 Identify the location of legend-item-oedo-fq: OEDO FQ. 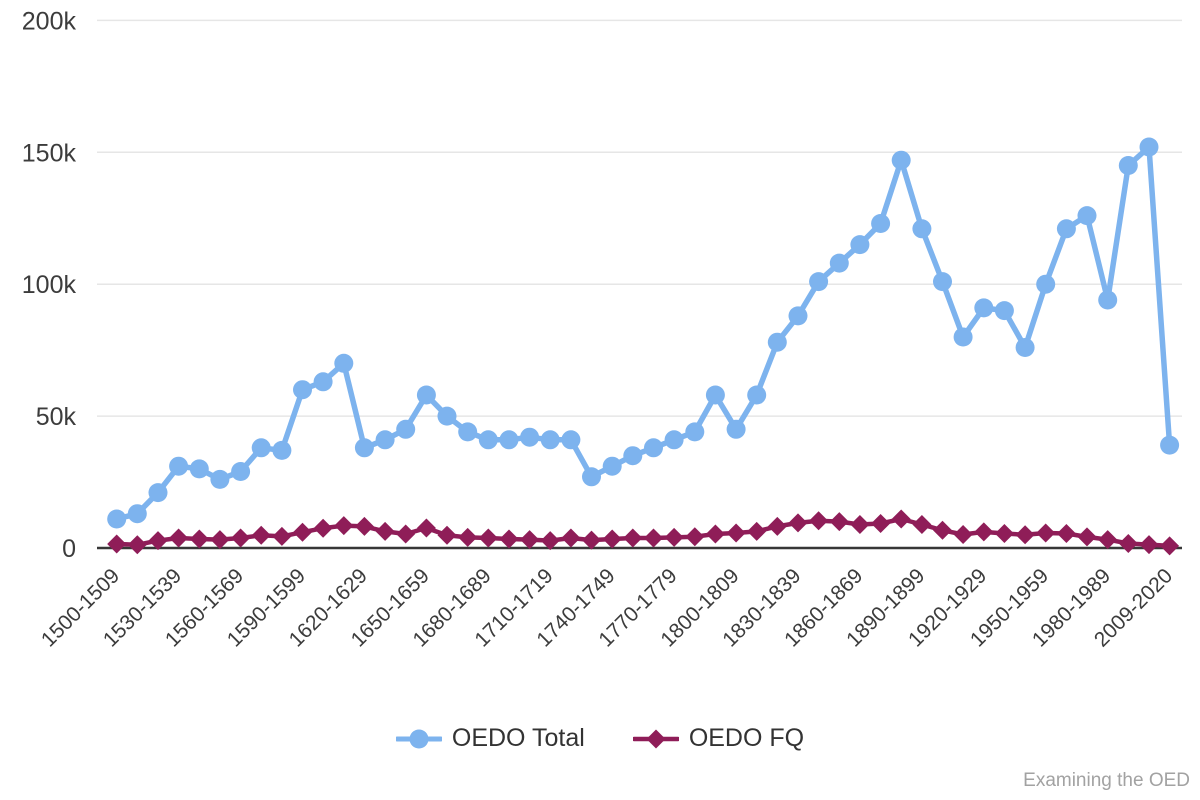
(718, 738).